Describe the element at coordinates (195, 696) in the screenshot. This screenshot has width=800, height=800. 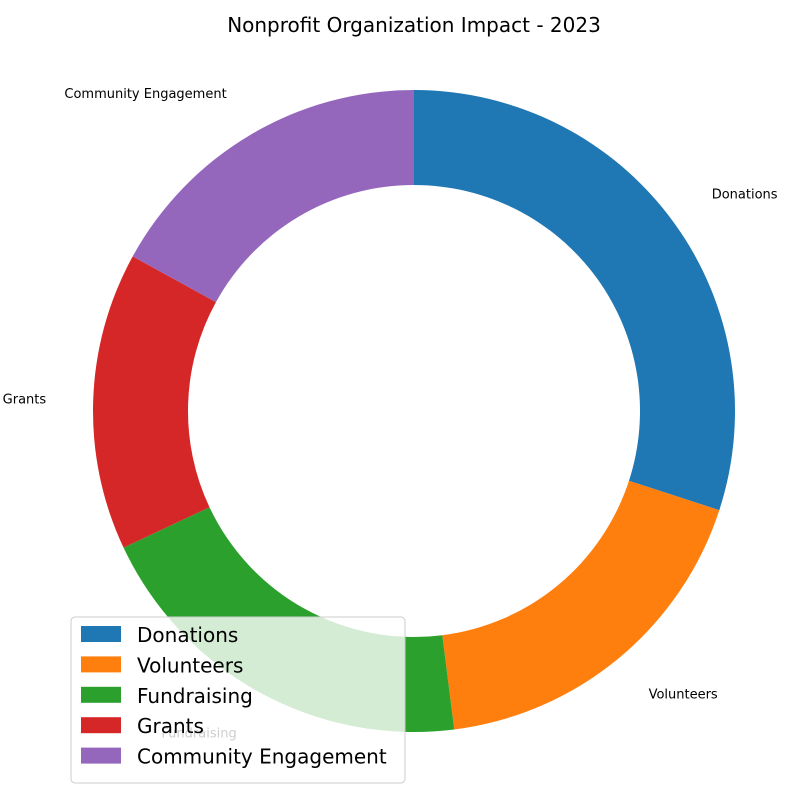
I see `legend-label-fundraising: Fundraising` at that location.